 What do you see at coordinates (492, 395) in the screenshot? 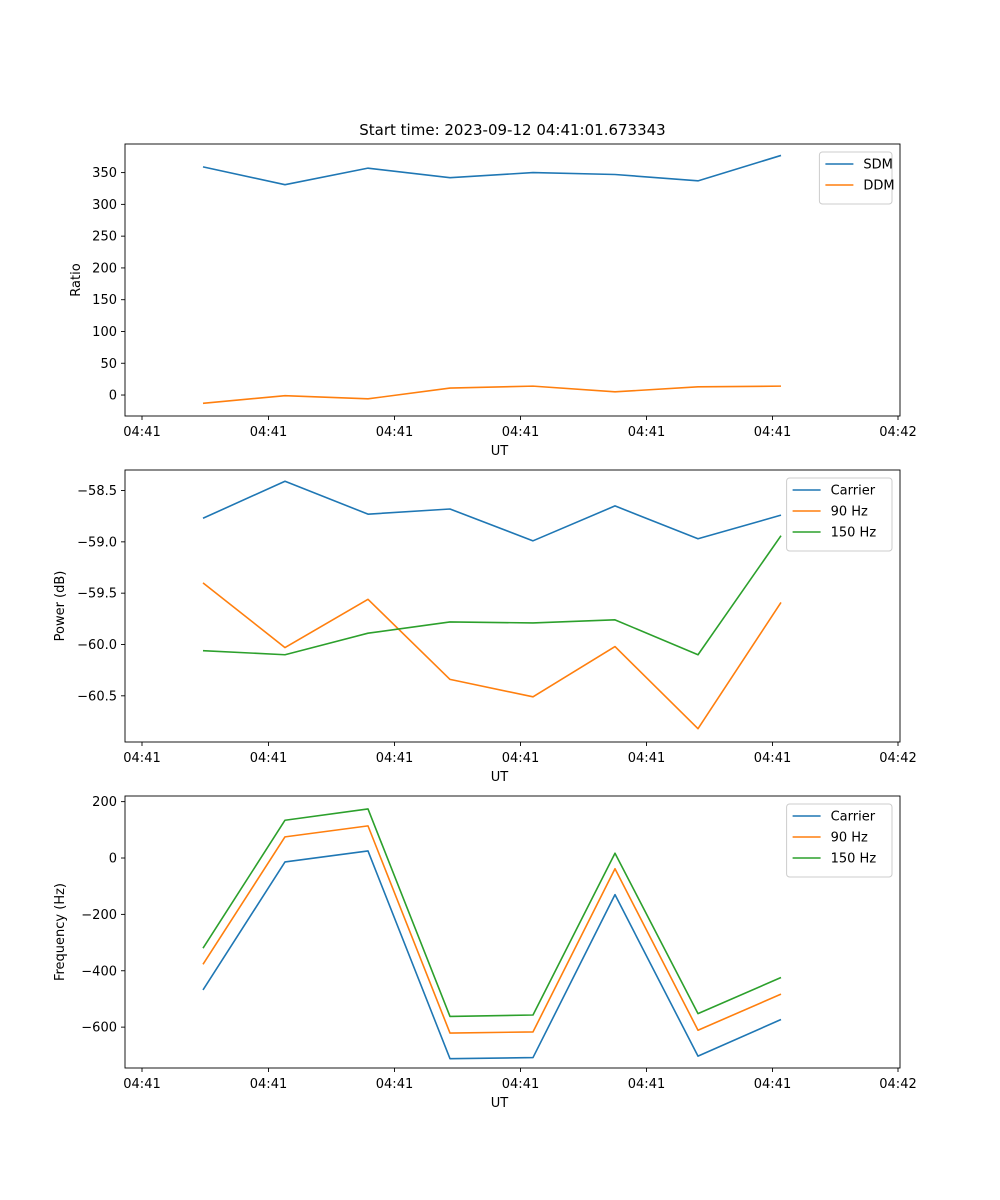
I see `series-line-ddm` at bounding box center [492, 395].